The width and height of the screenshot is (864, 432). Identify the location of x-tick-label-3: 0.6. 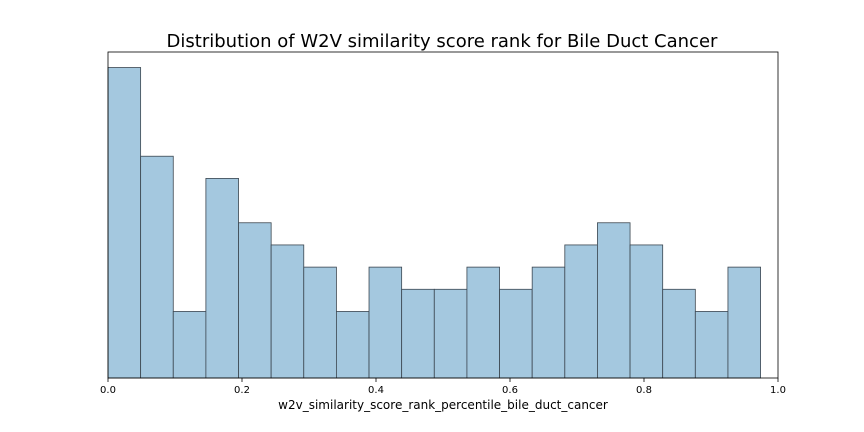
(510, 390).